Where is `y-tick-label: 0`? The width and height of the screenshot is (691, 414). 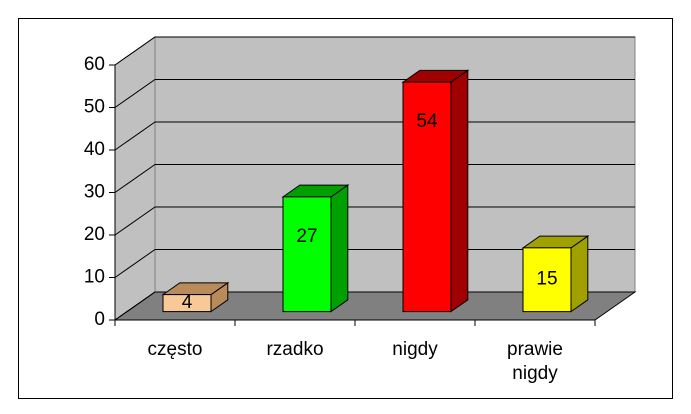 y-tick-label: 0 is located at coordinates (99, 319).